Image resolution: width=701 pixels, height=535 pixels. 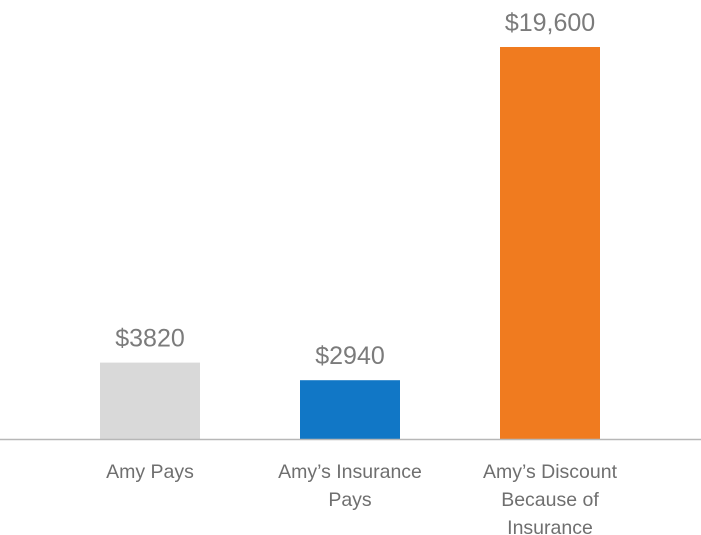 I want to click on category-label-line: Pays, so click(x=350, y=500).